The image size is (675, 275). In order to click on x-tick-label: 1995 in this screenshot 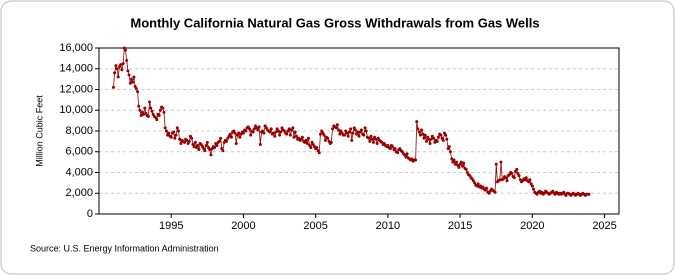, I will do `click(171, 226)`.